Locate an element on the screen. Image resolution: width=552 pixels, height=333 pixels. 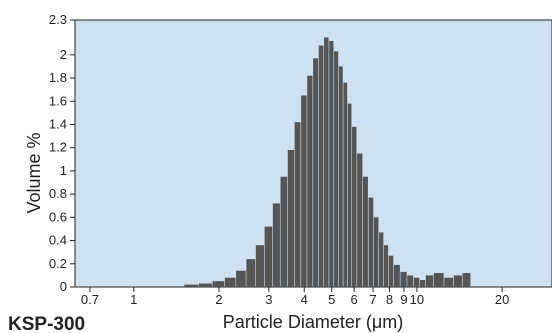
x-tick-label: 20 is located at coordinates (502, 299).